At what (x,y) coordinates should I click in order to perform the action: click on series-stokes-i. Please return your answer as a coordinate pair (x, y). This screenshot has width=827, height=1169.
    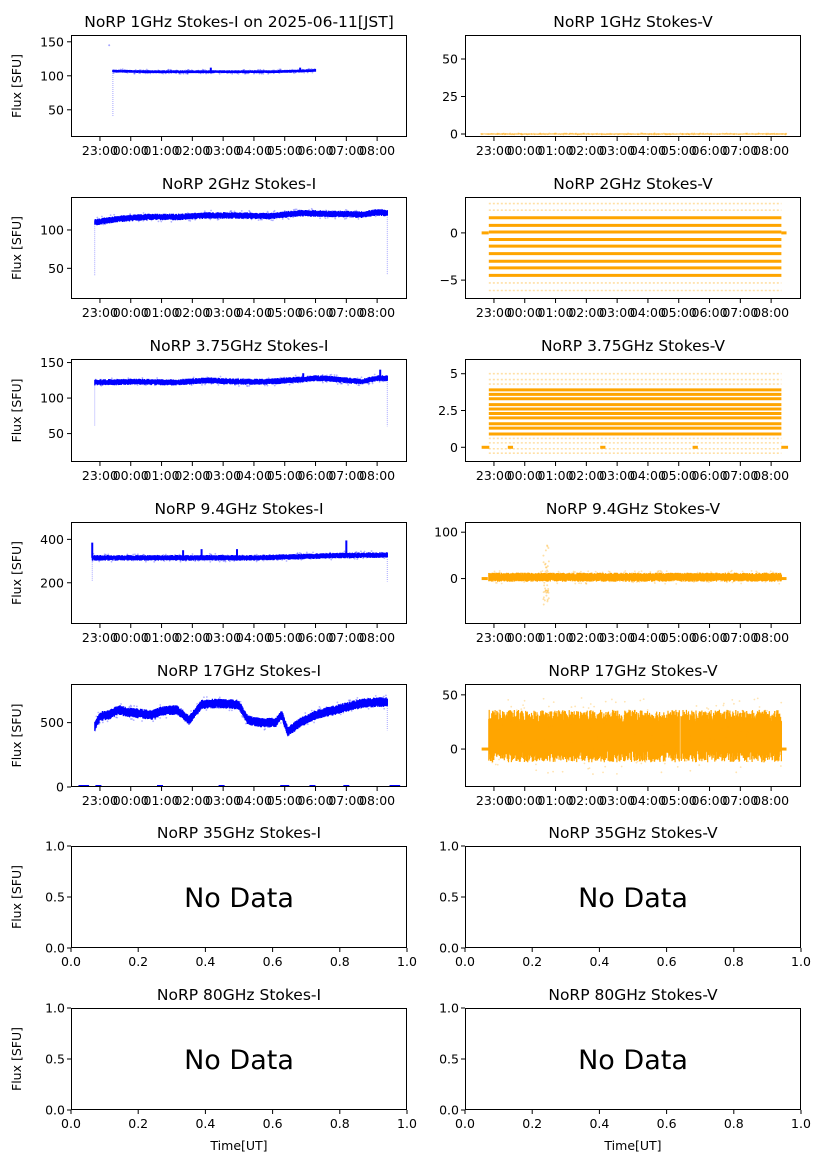
    Looking at the image, I should click on (241, 715).